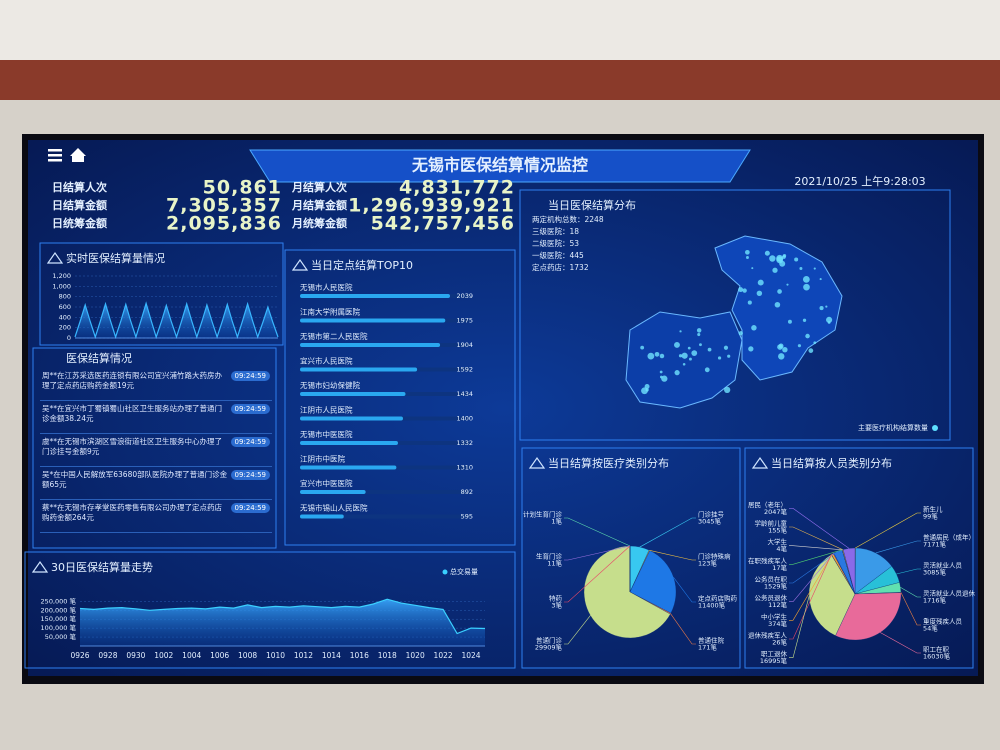 The width and height of the screenshot is (1000, 750). Describe the element at coordinates (61, 286) in the screenshot. I see `y-tick-label: 1,000` at that location.